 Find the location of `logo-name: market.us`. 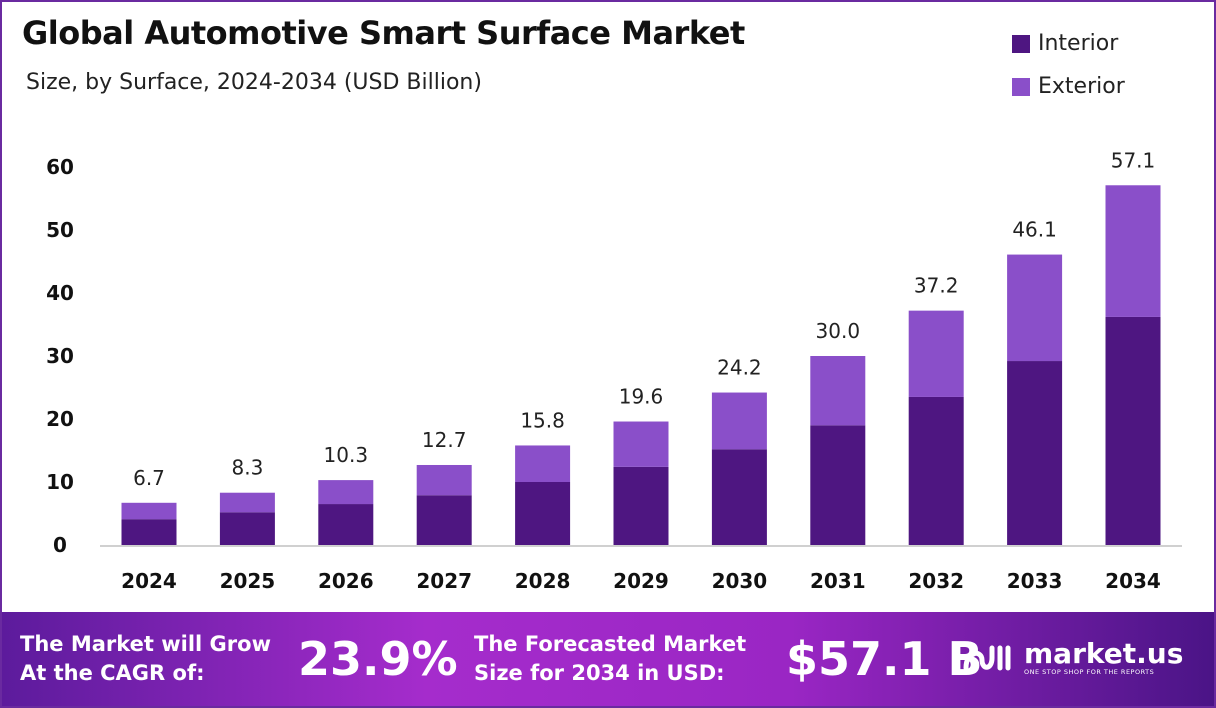

logo-name: market.us is located at coordinates (1104, 653).